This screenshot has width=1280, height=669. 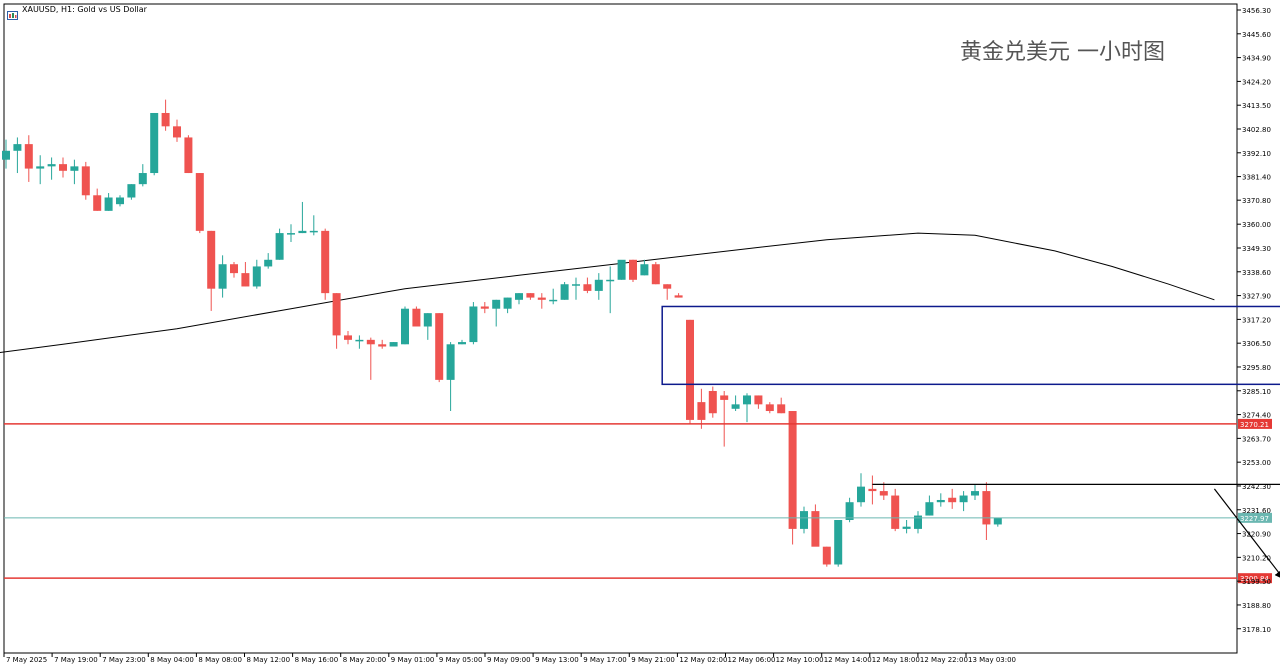 What do you see at coordinates (1246, 534) in the screenshot?
I see `trend-arrow` at bounding box center [1246, 534].